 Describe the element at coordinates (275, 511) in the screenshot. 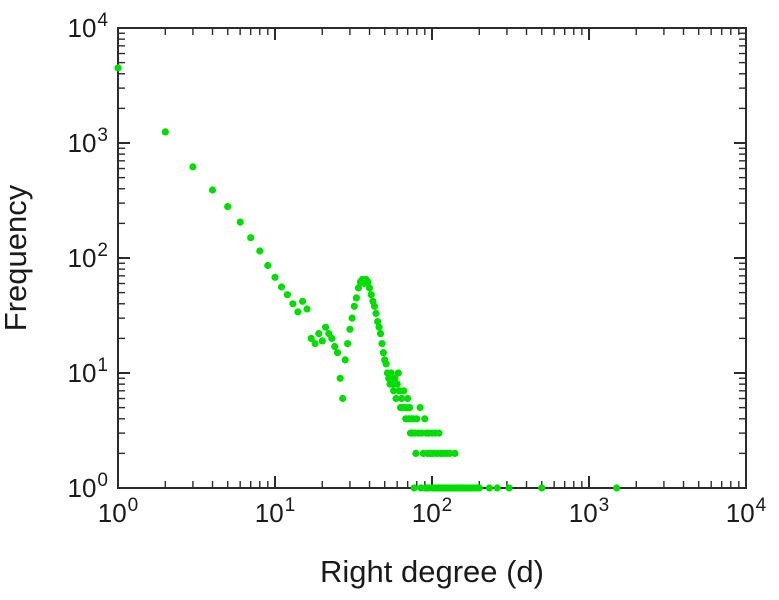

I see `x-tick-label: 10¹` at that location.